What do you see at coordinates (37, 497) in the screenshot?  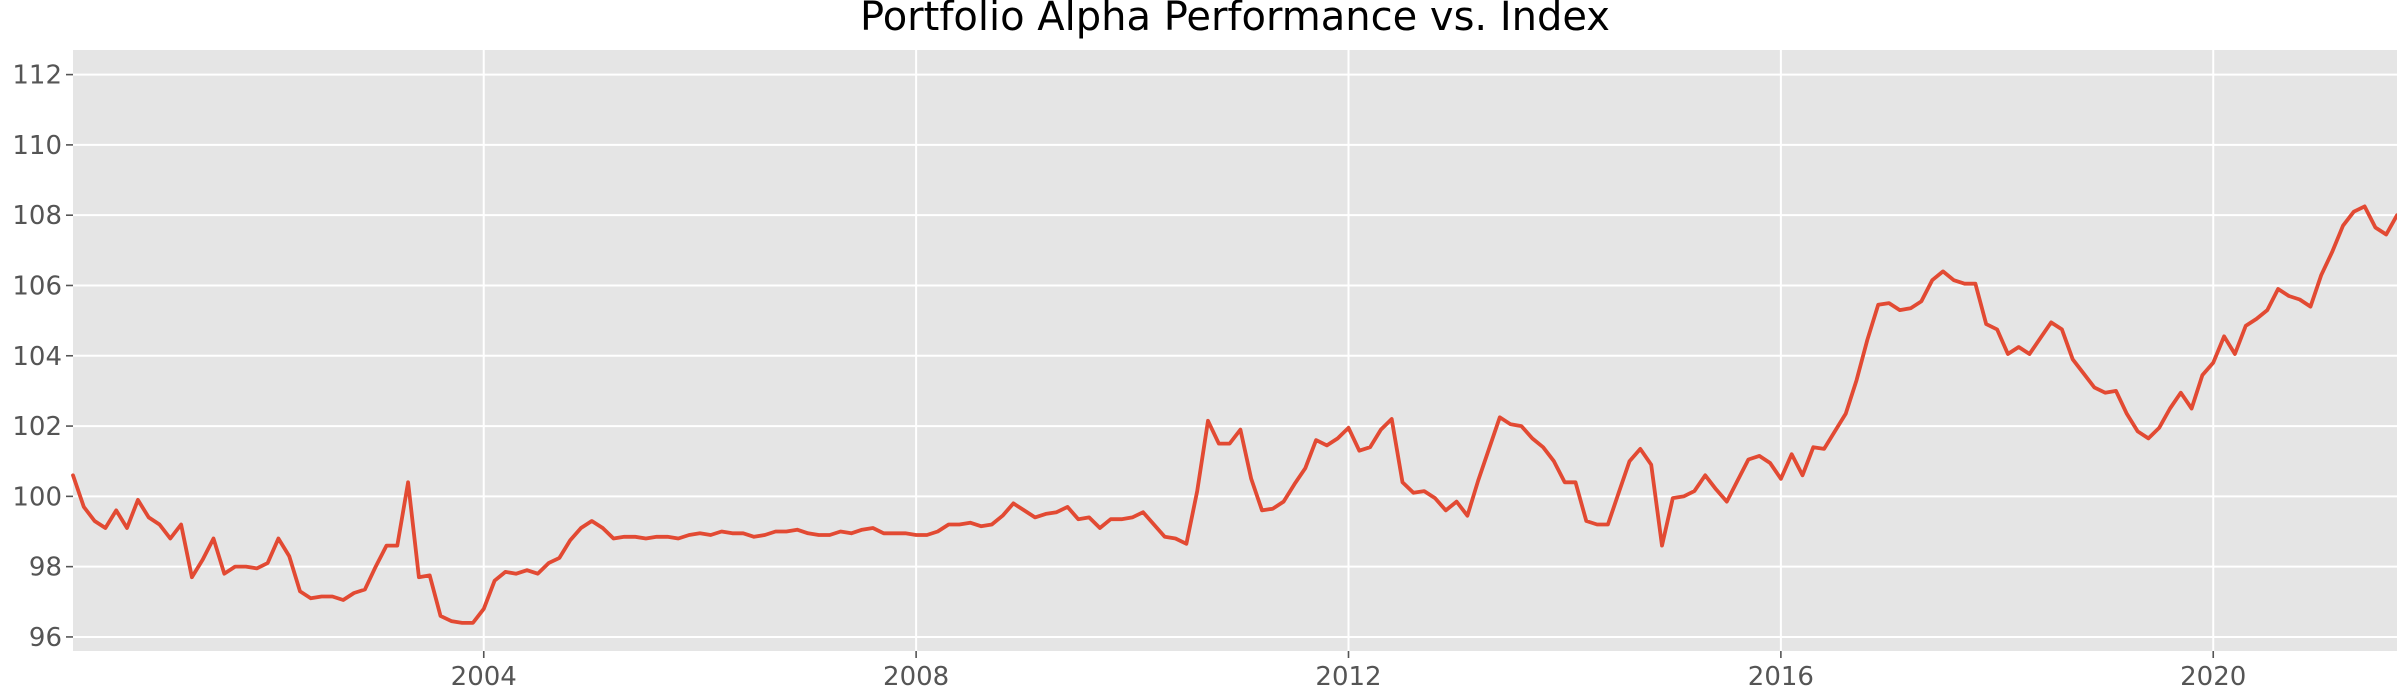 I see `y-tick-label: 100` at bounding box center [37, 497].